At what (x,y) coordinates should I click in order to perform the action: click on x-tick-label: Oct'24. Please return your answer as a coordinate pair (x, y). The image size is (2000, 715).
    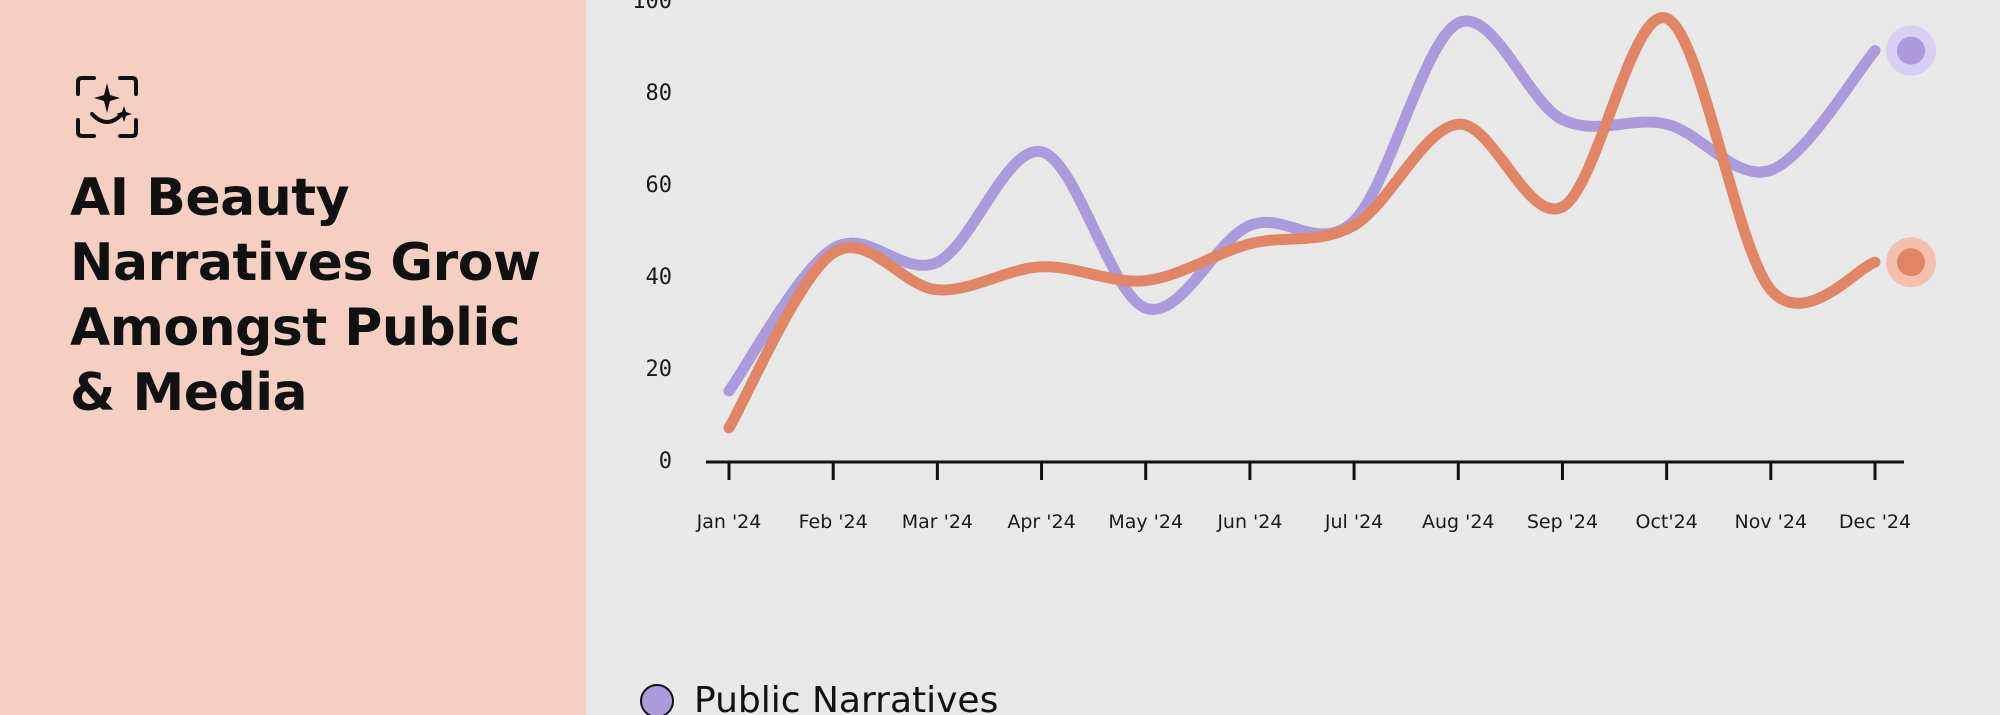
    Looking at the image, I should click on (1667, 522).